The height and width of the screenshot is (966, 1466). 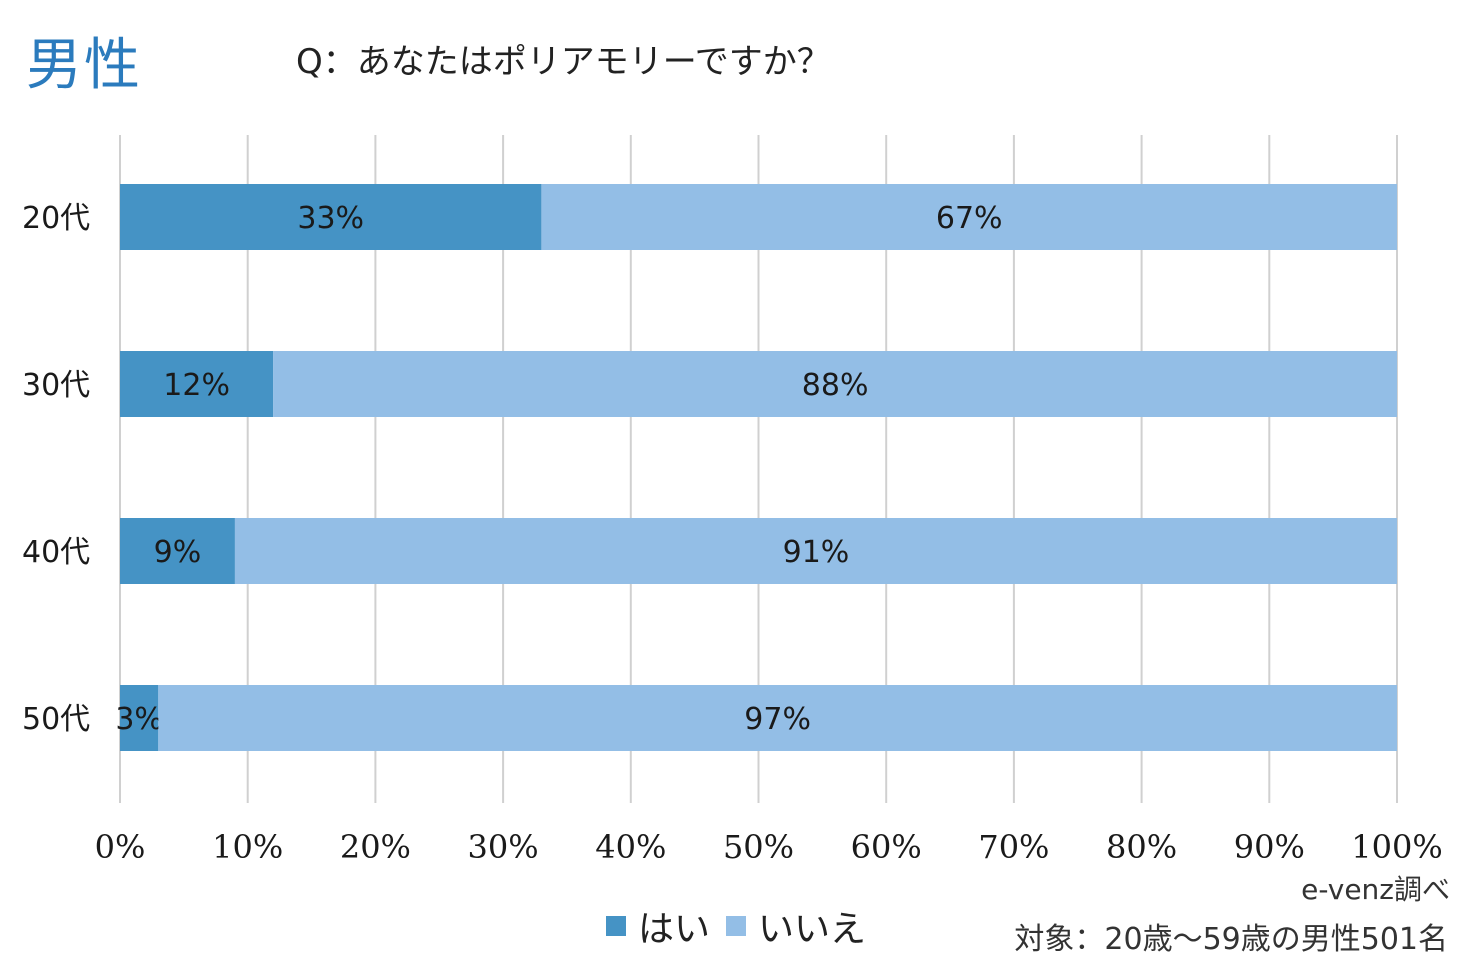 I want to click on legend-item-no: いいえ, so click(x=796, y=926).